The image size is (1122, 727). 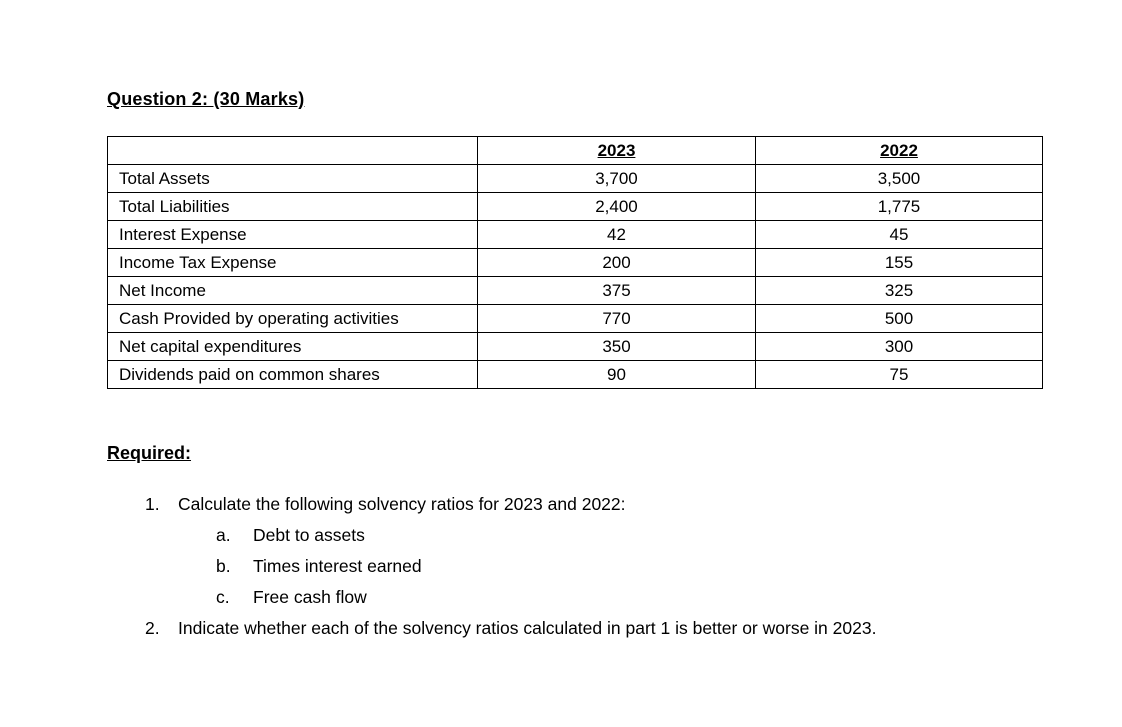 I want to click on table-row: Net Income 375 325, so click(x=575, y=290).